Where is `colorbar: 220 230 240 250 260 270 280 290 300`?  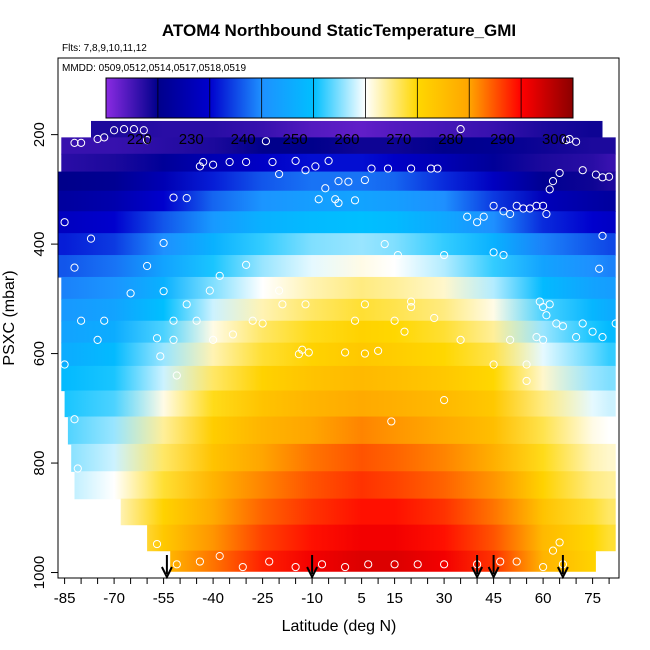
colorbar: 220 230 240 250 260 270 280 290 300 is located at coordinates (339, 112).